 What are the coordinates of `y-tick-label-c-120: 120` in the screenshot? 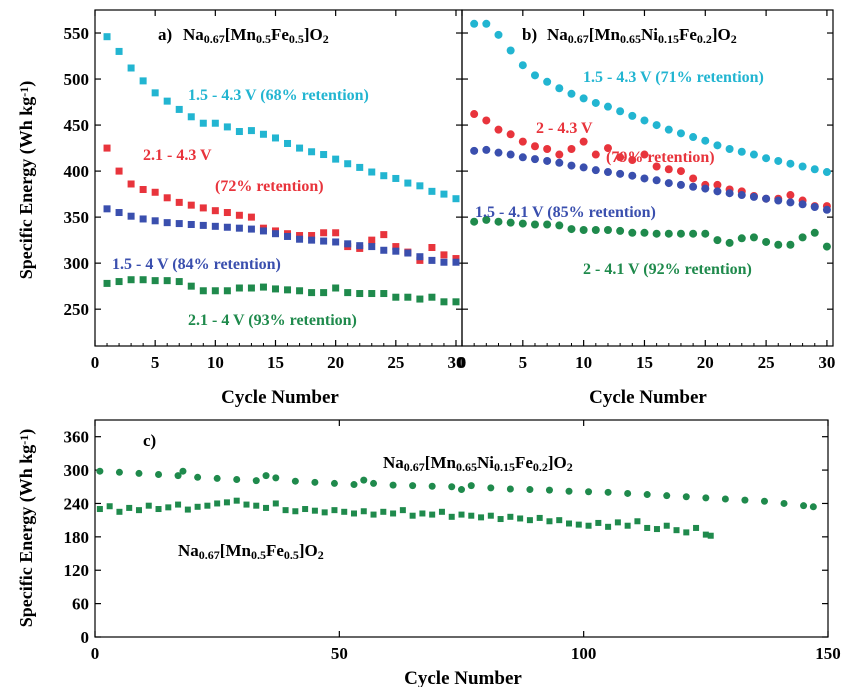 It's located at (77, 570).